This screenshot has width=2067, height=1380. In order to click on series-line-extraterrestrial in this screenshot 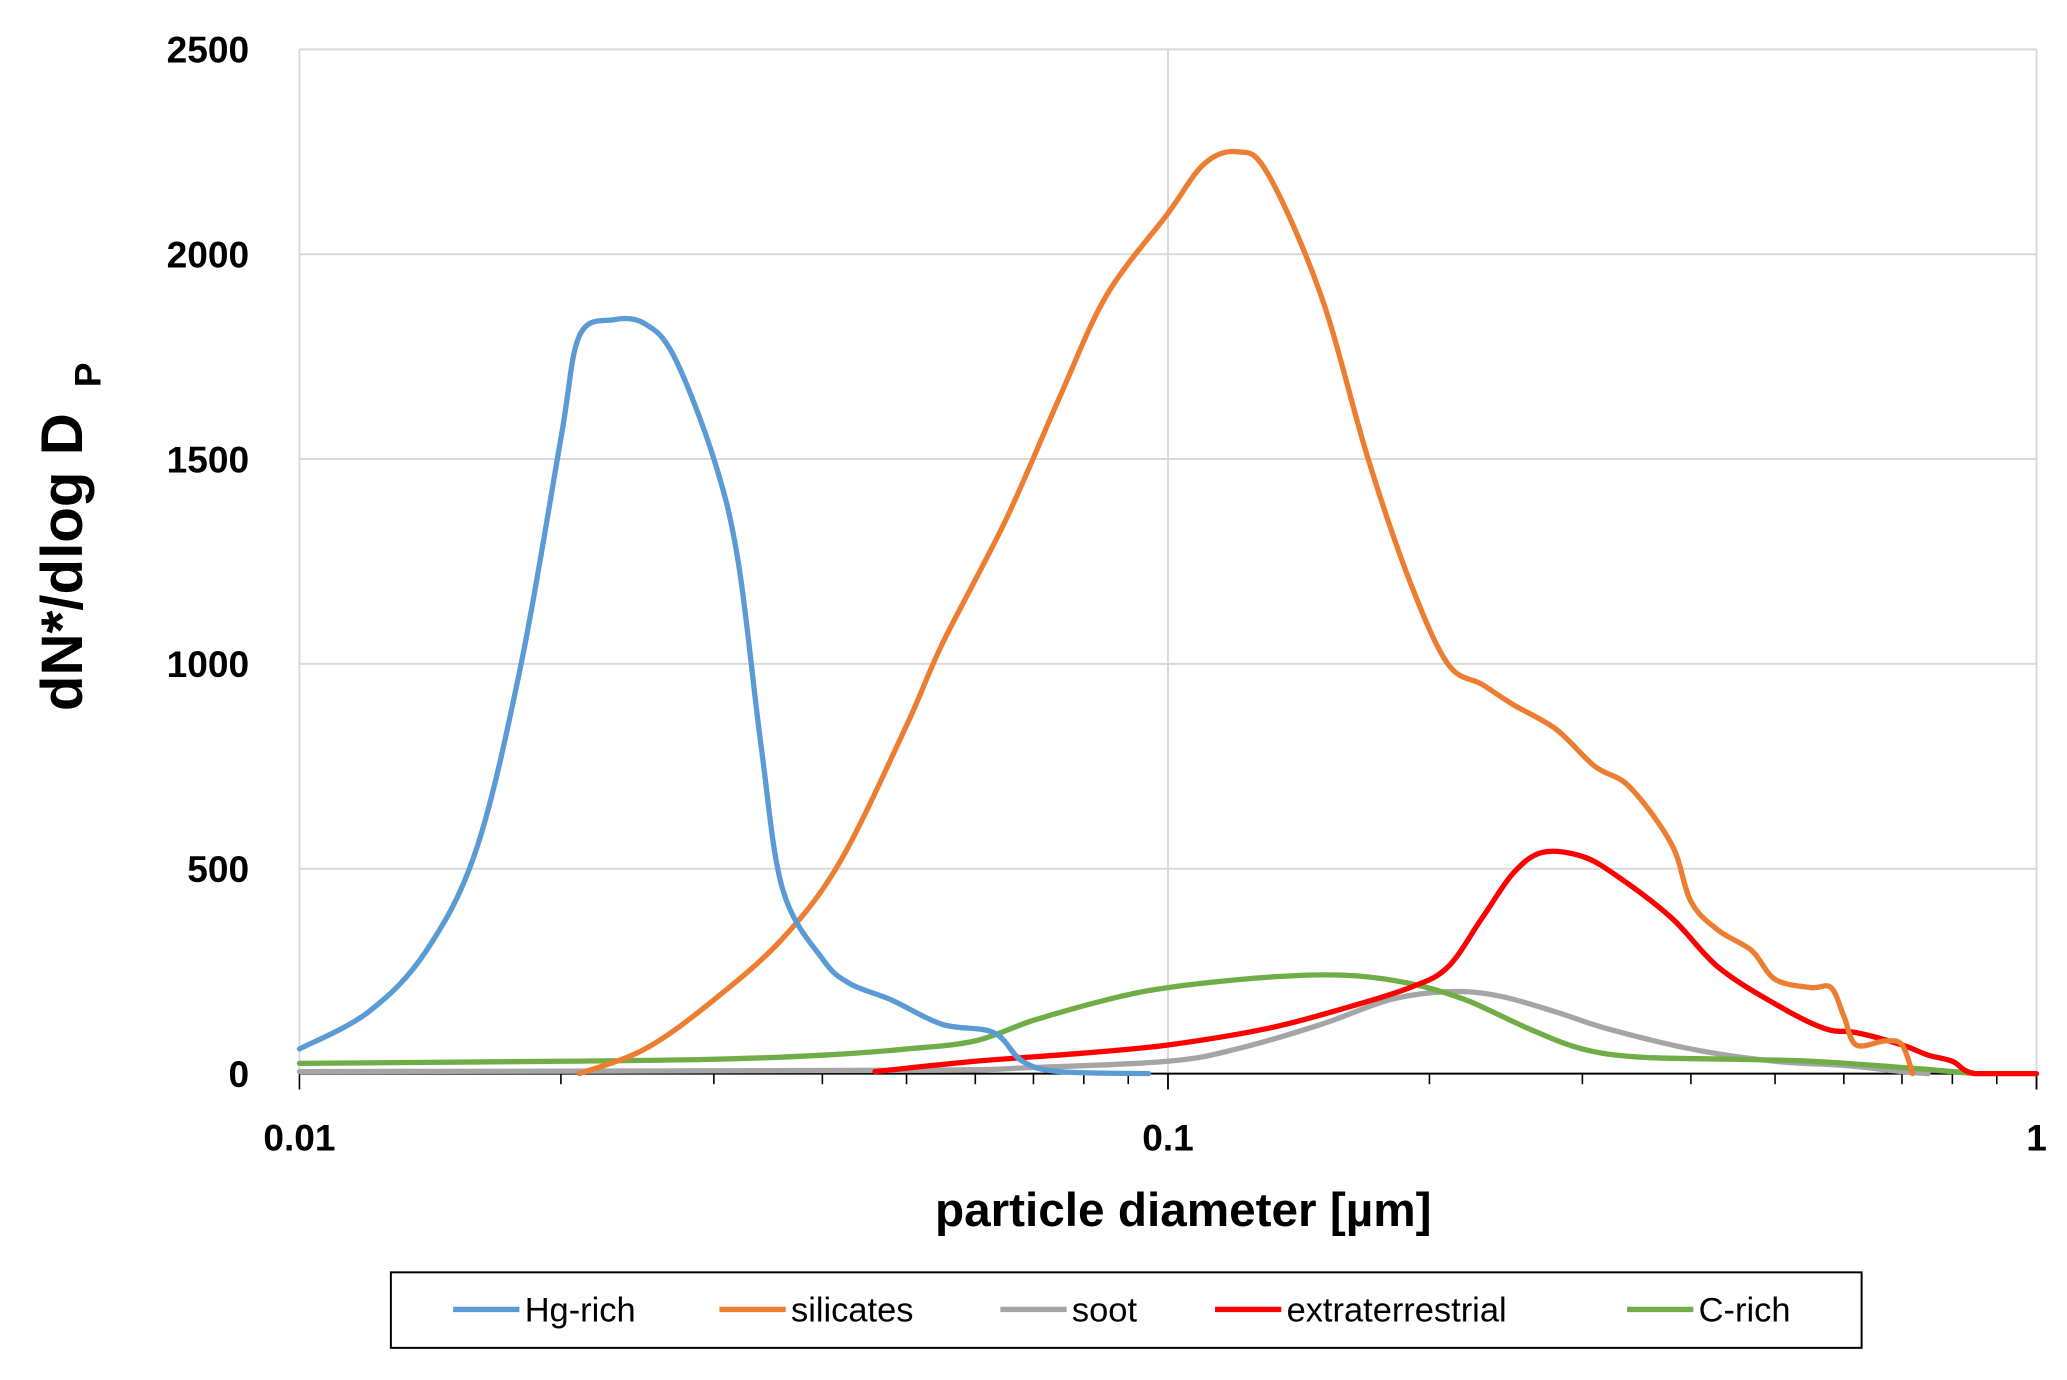, I will do `click(1456, 962)`.